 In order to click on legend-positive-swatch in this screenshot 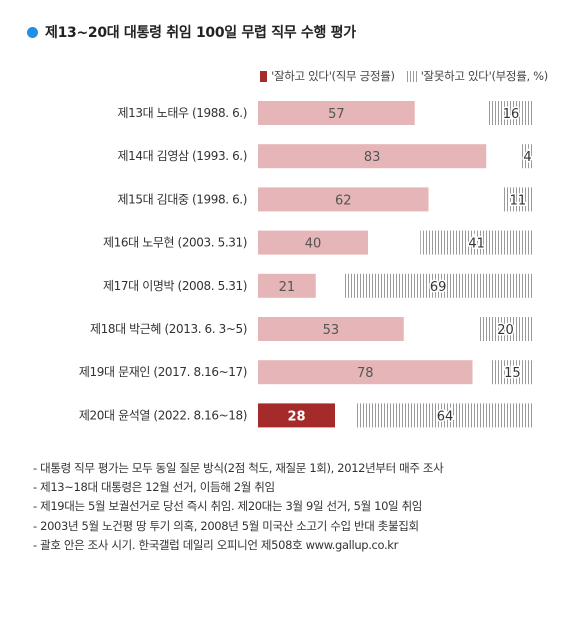, I will do `click(264, 76)`.